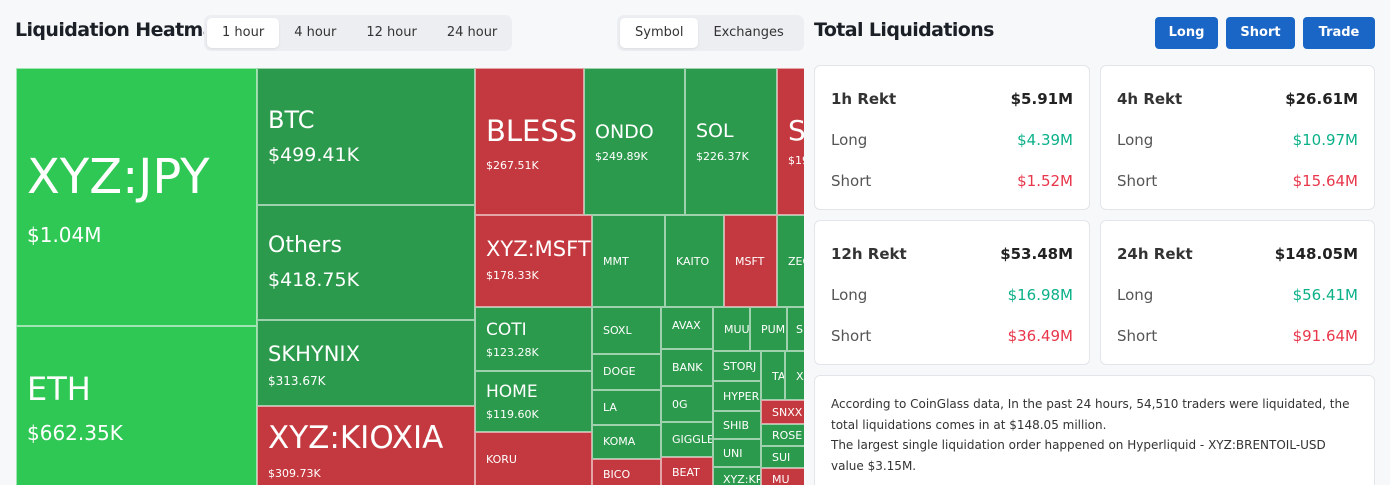  Describe the element at coordinates (782, 435) in the screenshot. I see `heatmap-tile: ROSE` at that location.